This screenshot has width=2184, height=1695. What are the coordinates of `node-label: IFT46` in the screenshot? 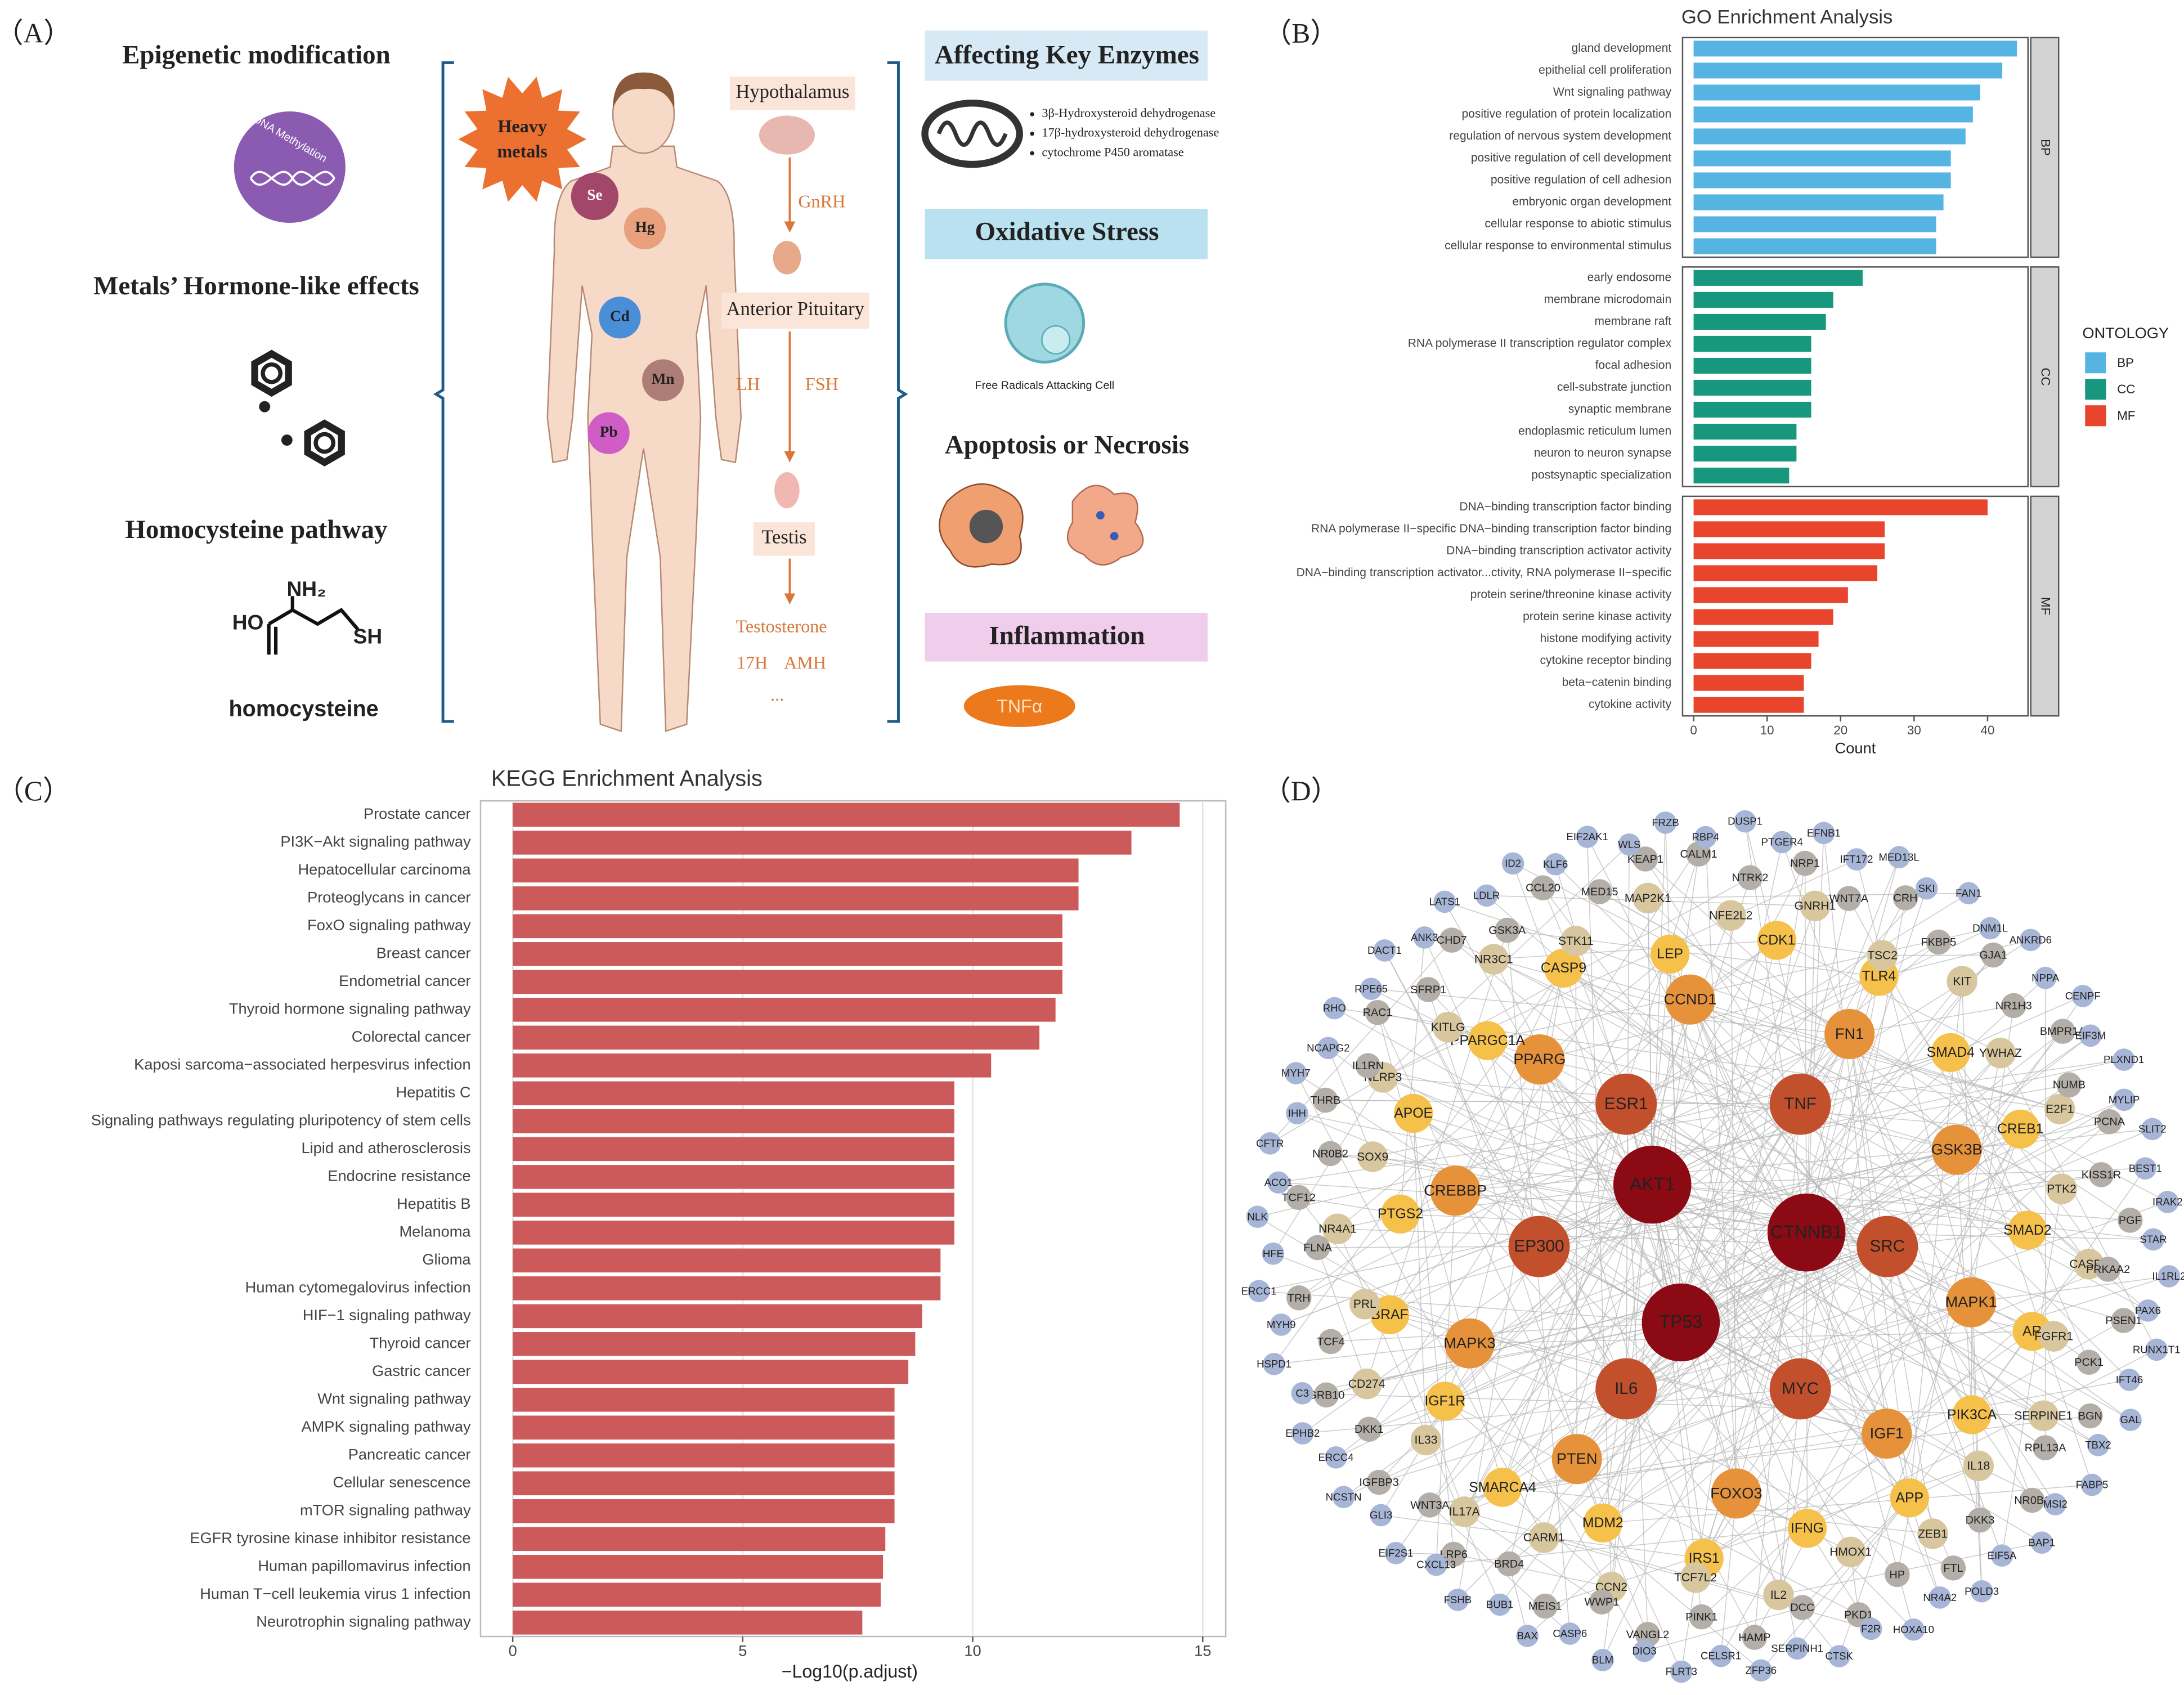 It's located at (2129, 1379).